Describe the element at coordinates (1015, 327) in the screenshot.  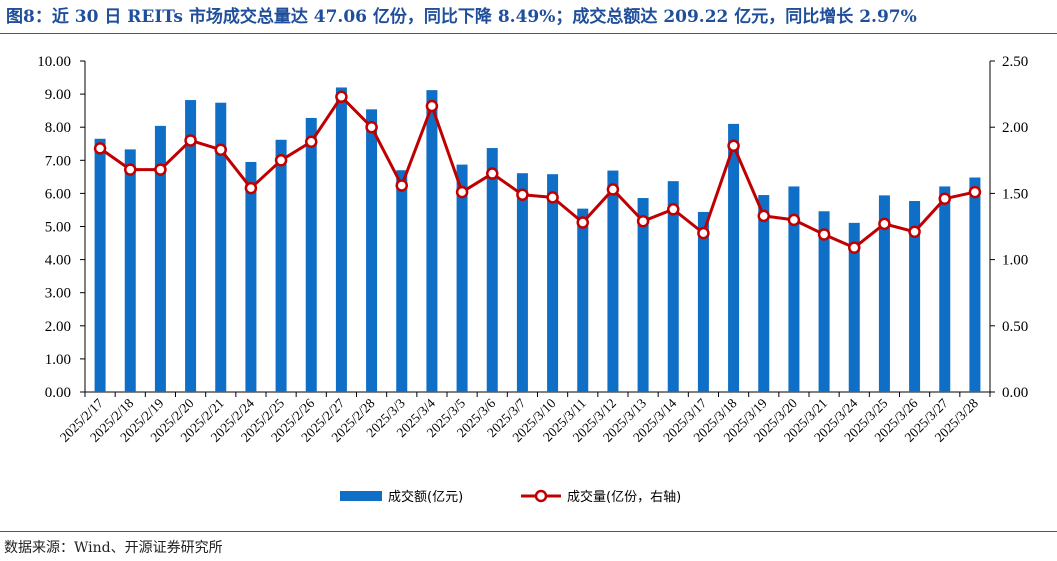
I see `y-right-tick-label: 0.50` at that location.